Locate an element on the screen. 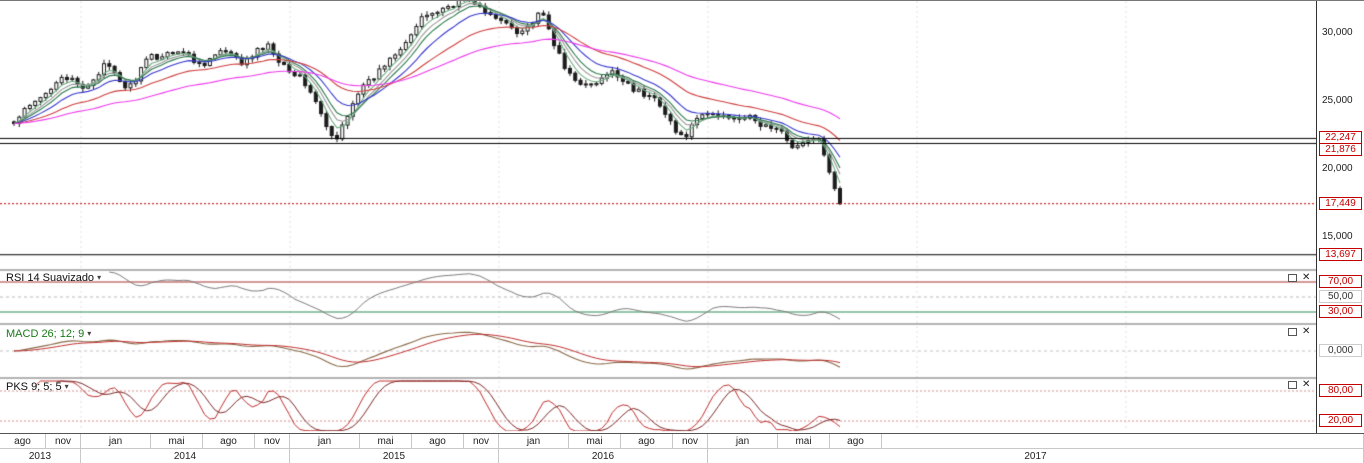  year-cell: 2016 is located at coordinates (603, 456).